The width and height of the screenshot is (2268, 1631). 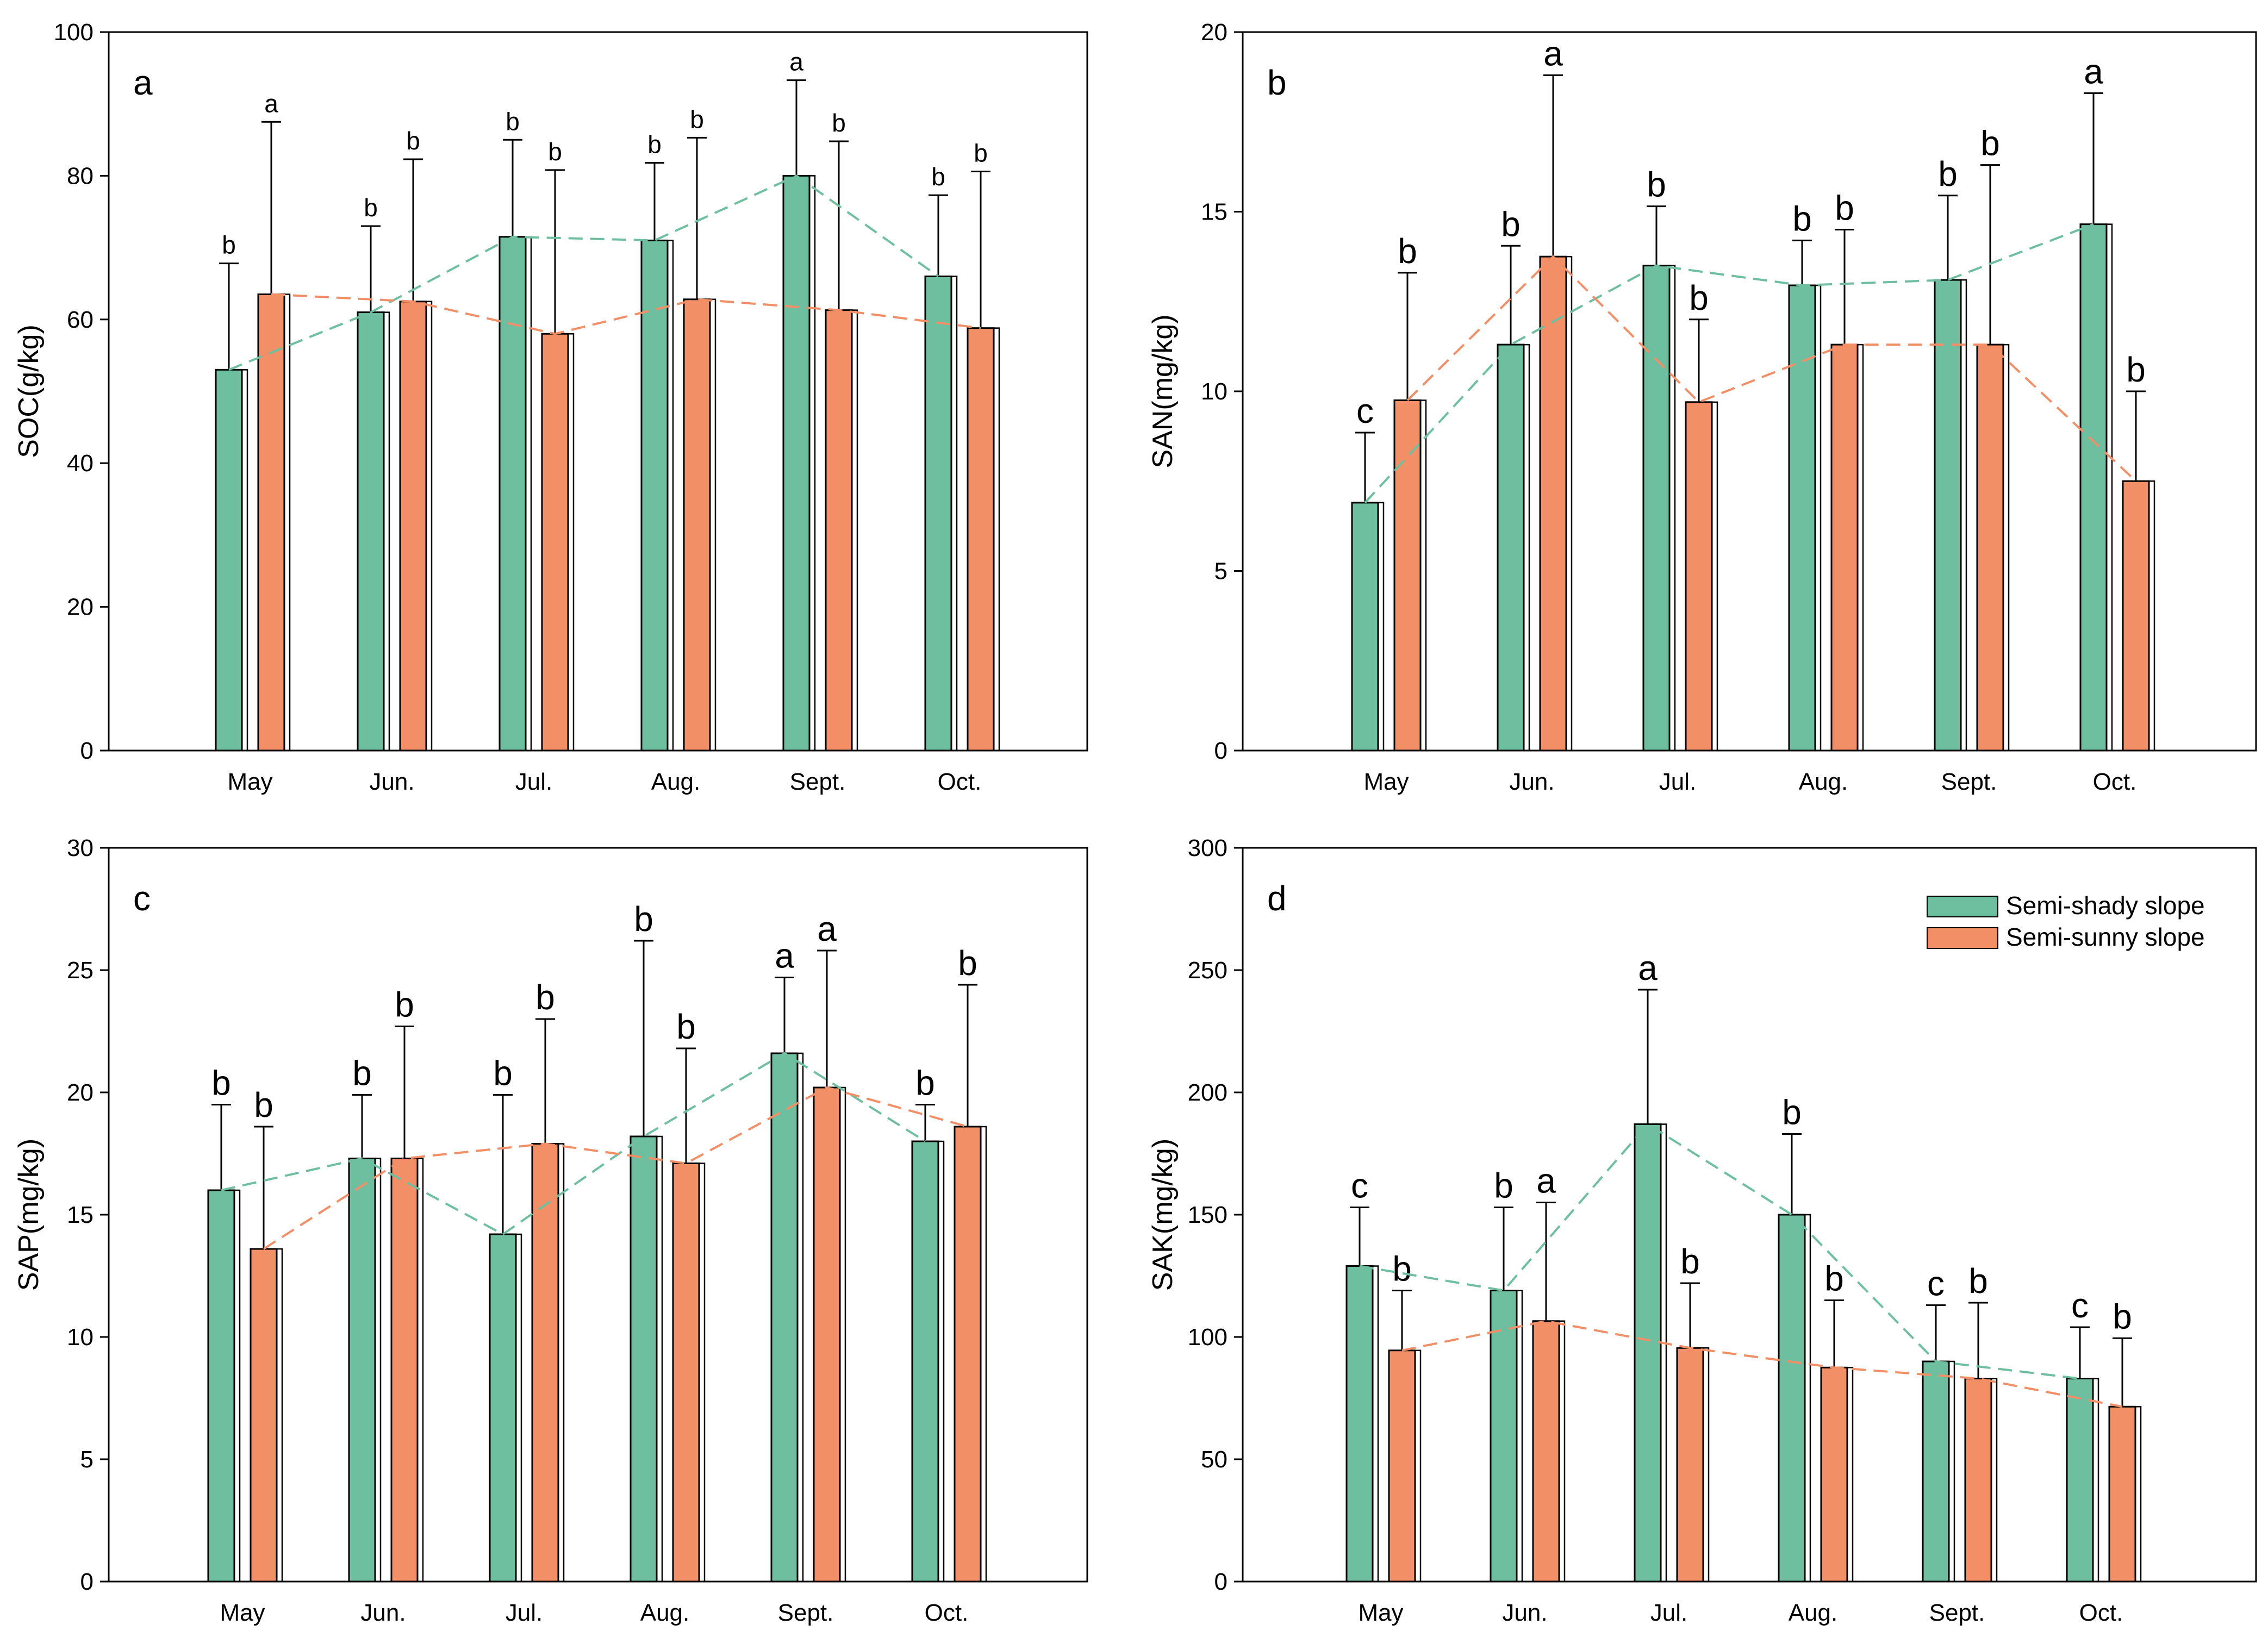 What do you see at coordinates (1208, 1215) in the screenshot?
I see `y-tick-label: 150` at bounding box center [1208, 1215].